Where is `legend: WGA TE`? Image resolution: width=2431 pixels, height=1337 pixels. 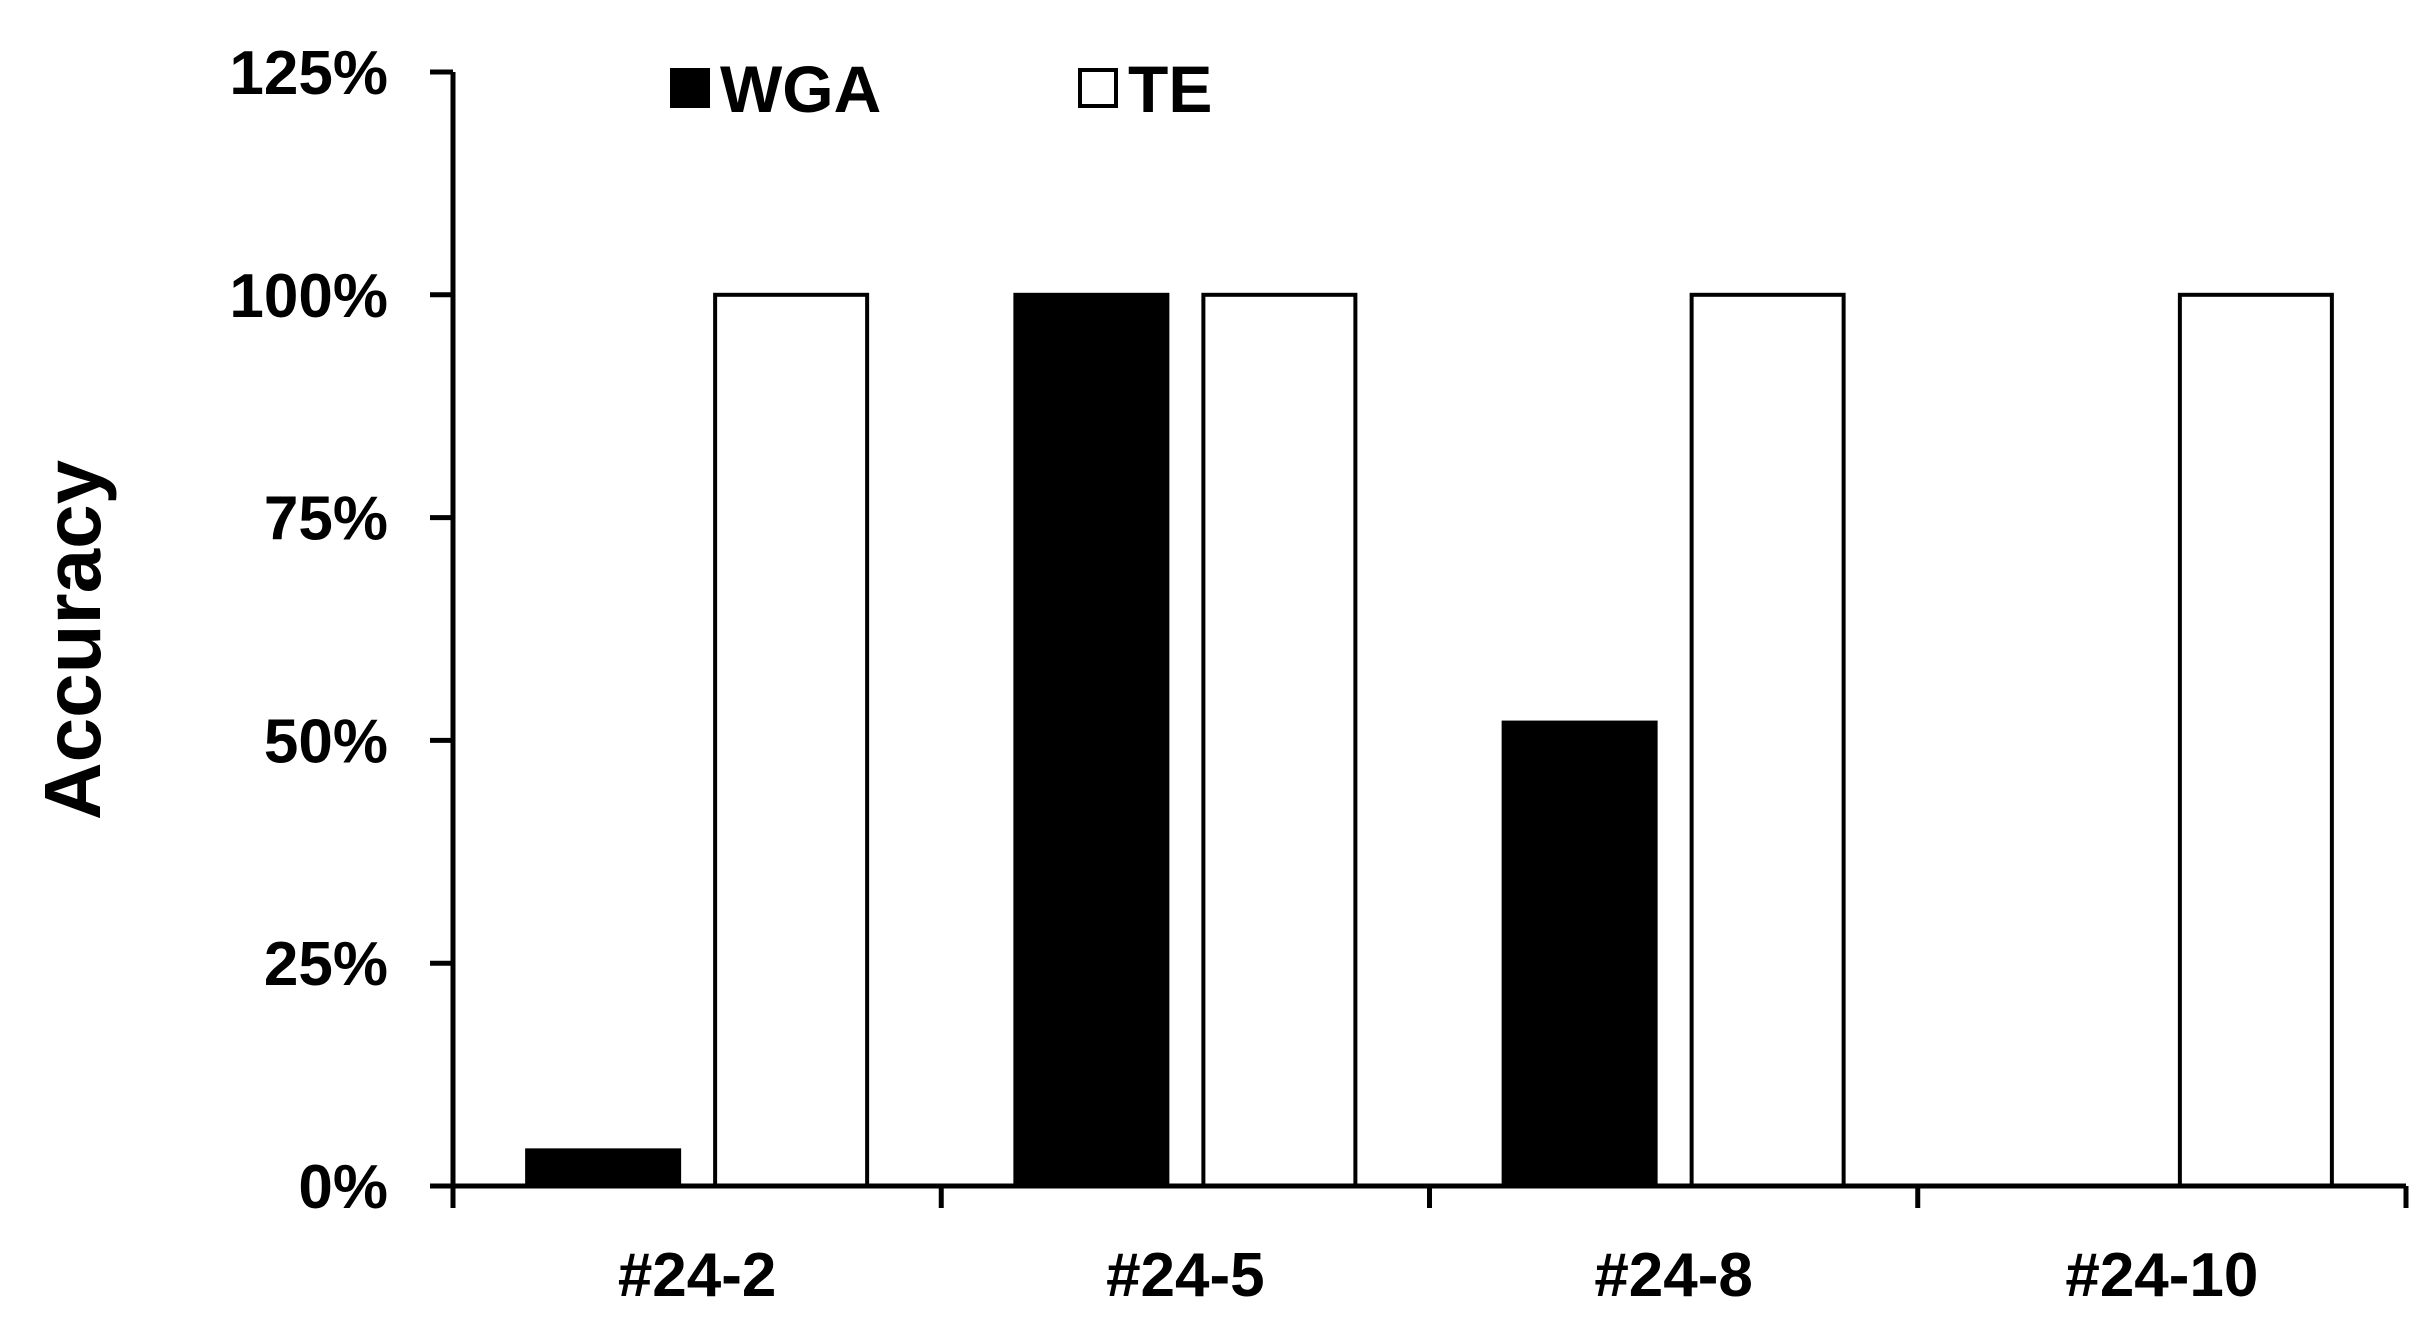
legend: WGA TE is located at coordinates (941, 89).